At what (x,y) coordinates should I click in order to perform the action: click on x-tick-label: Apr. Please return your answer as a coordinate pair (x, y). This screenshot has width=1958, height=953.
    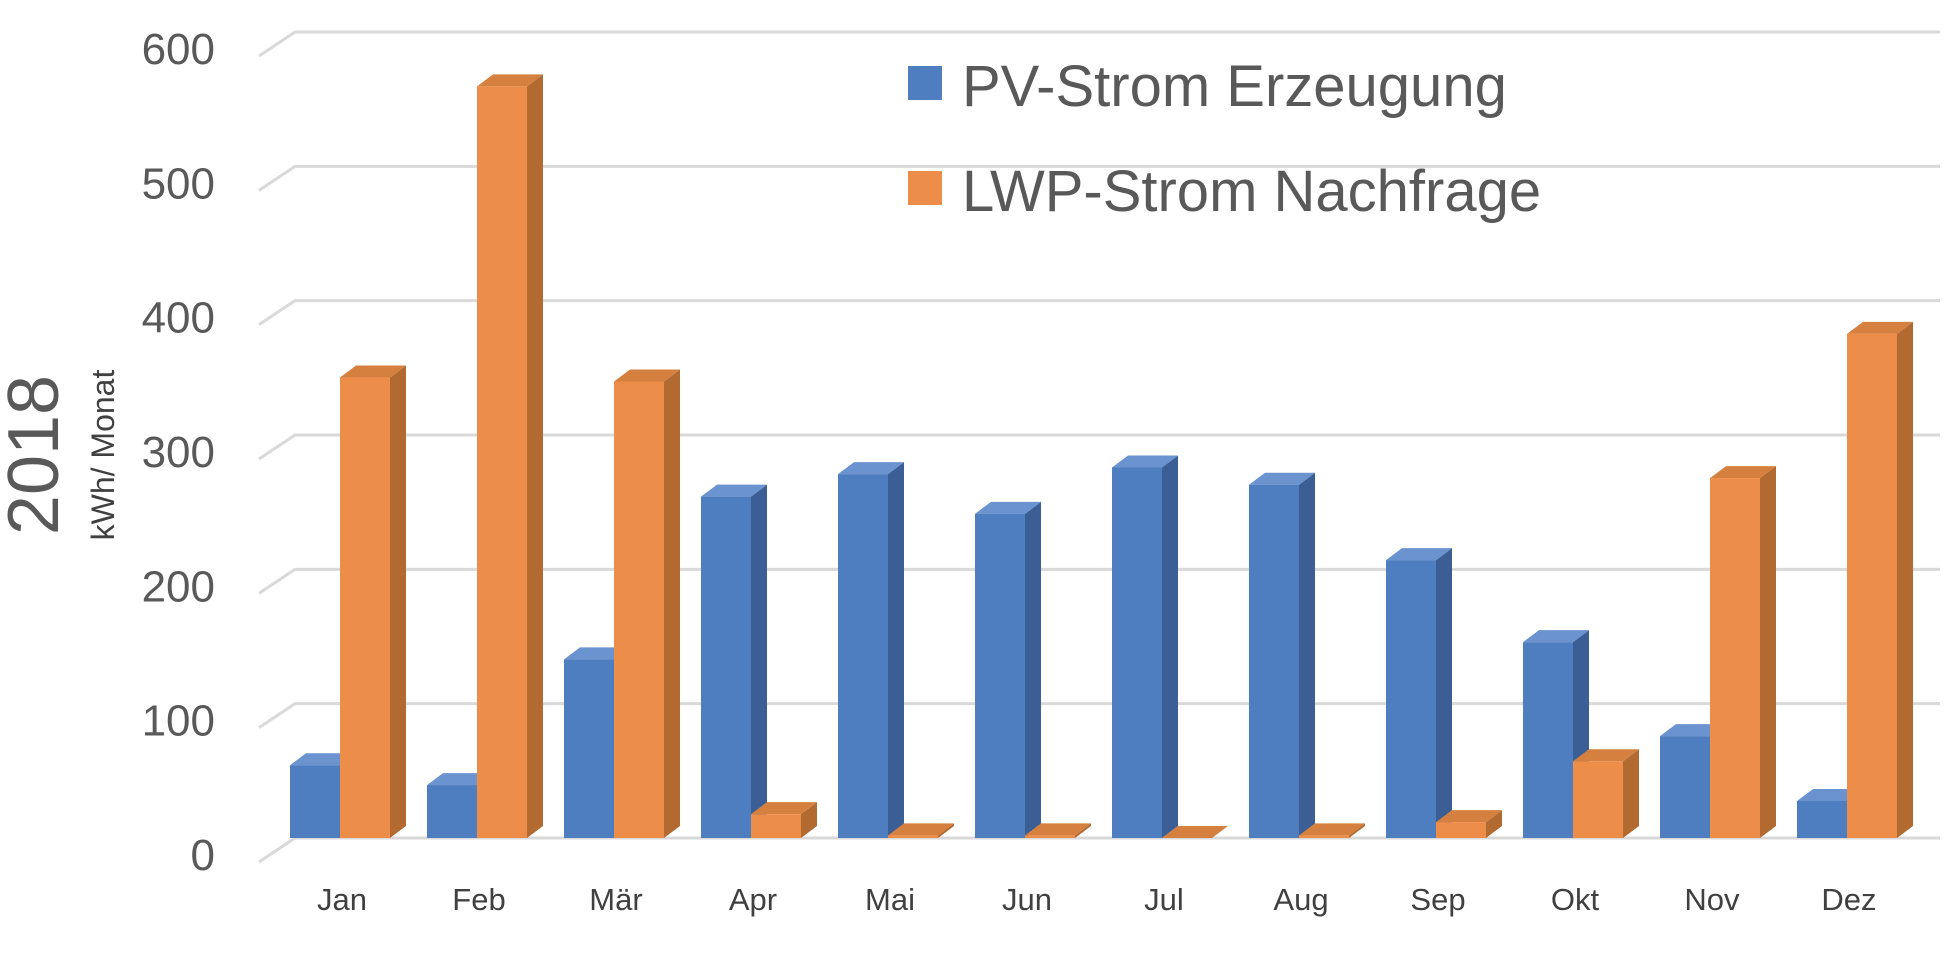
    Looking at the image, I should click on (753, 899).